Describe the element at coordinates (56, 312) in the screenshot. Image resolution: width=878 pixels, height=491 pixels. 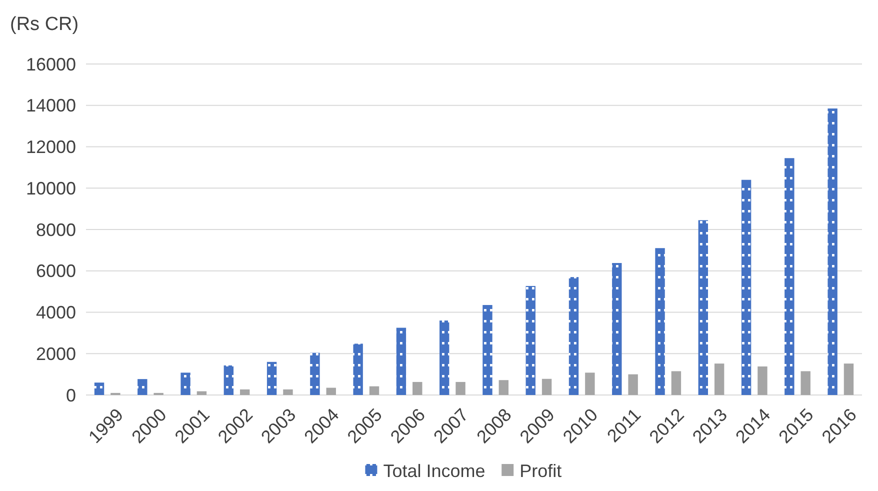
I see `y-tick-label: 4000` at that location.